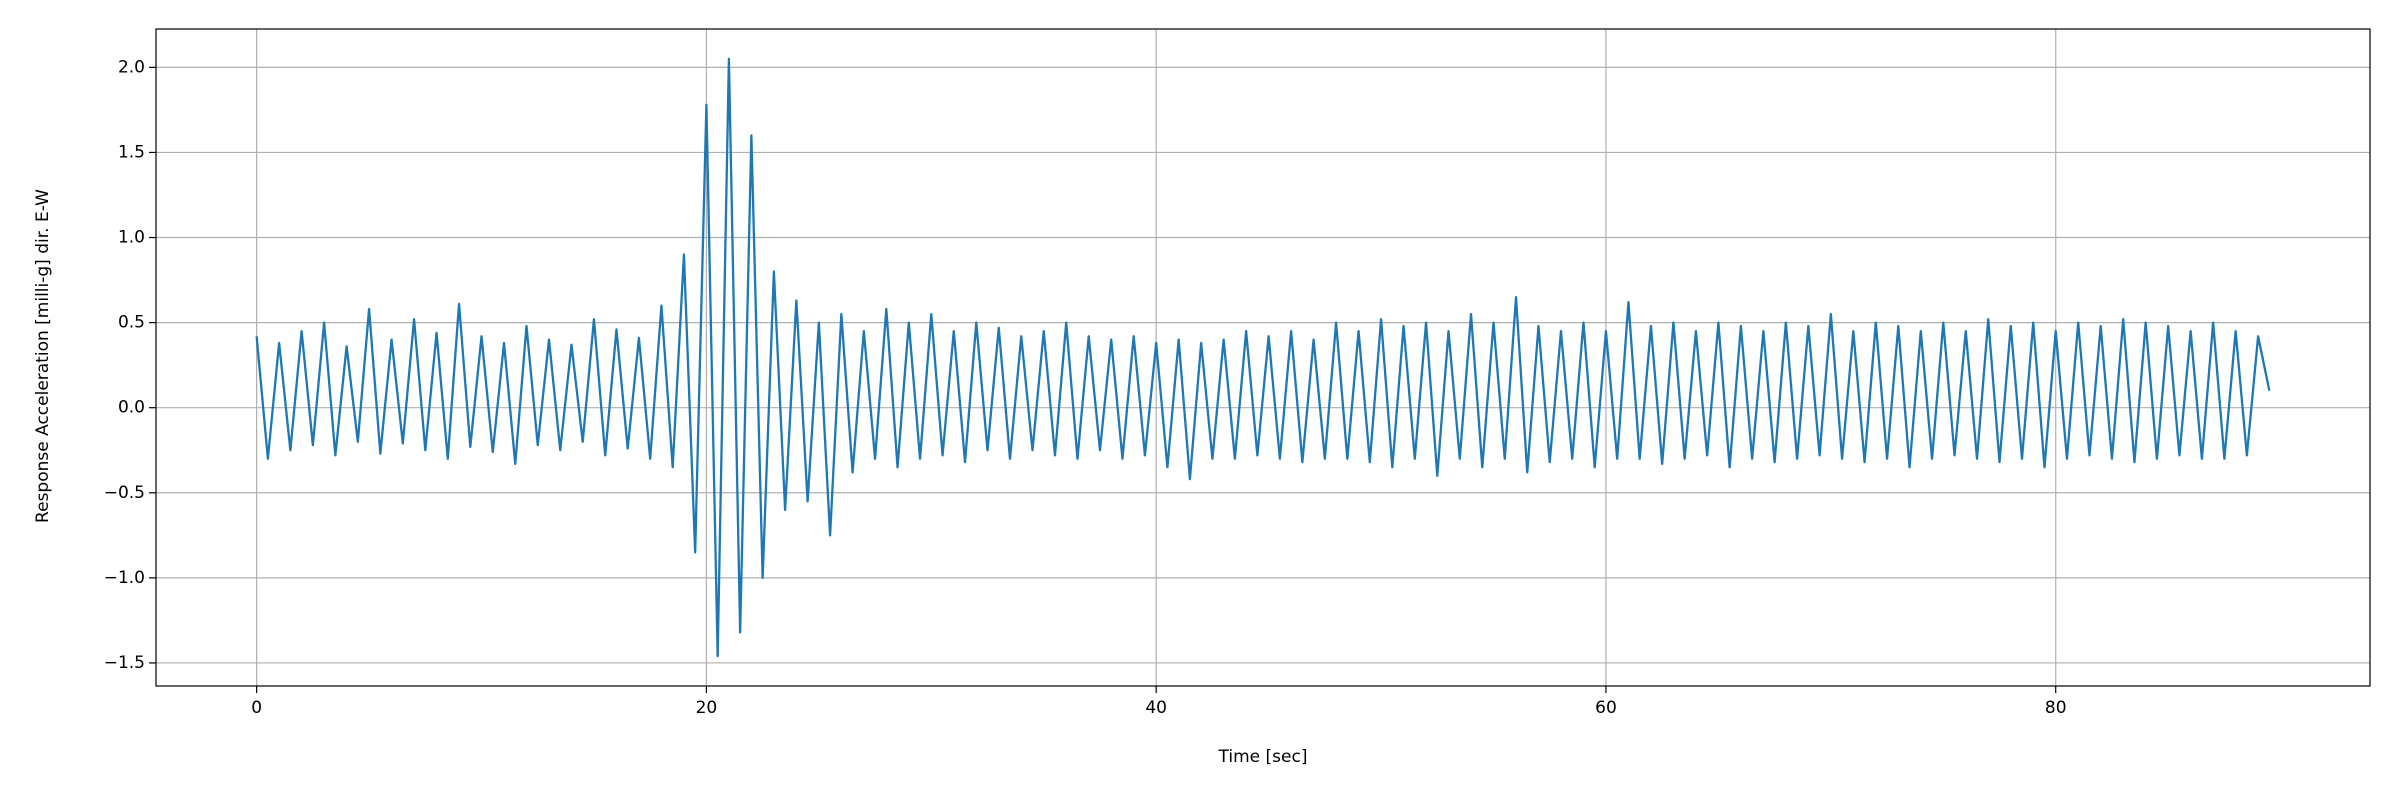  Describe the element at coordinates (131, 238) in the screenshot. I see `y-tick-label: 1.0` at that location.